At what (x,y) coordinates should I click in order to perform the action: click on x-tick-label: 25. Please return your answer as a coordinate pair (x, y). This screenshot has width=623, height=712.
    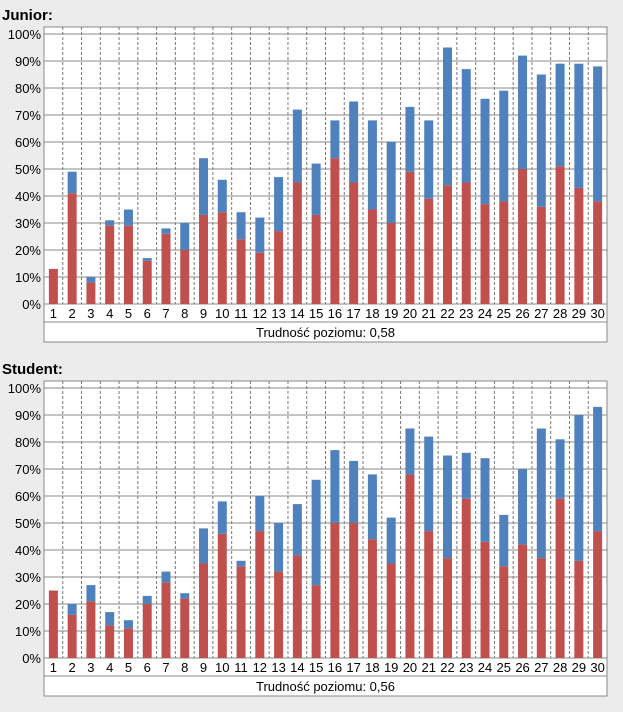
    Looking at the image, I should click on (504, 667).